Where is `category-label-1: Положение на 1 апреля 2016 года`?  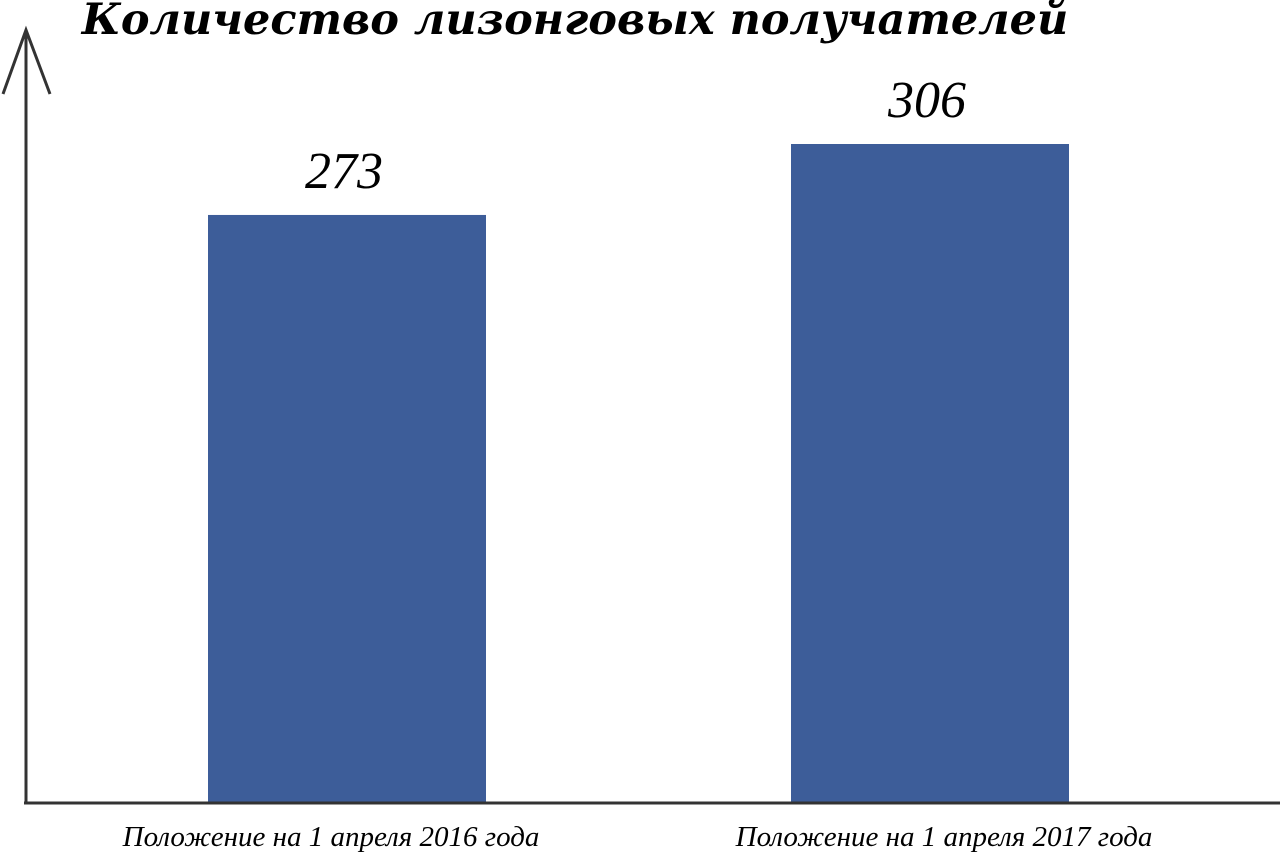
category-label-1: Положение на 1 апреля 2016 года is located at coordinates (331, 837).